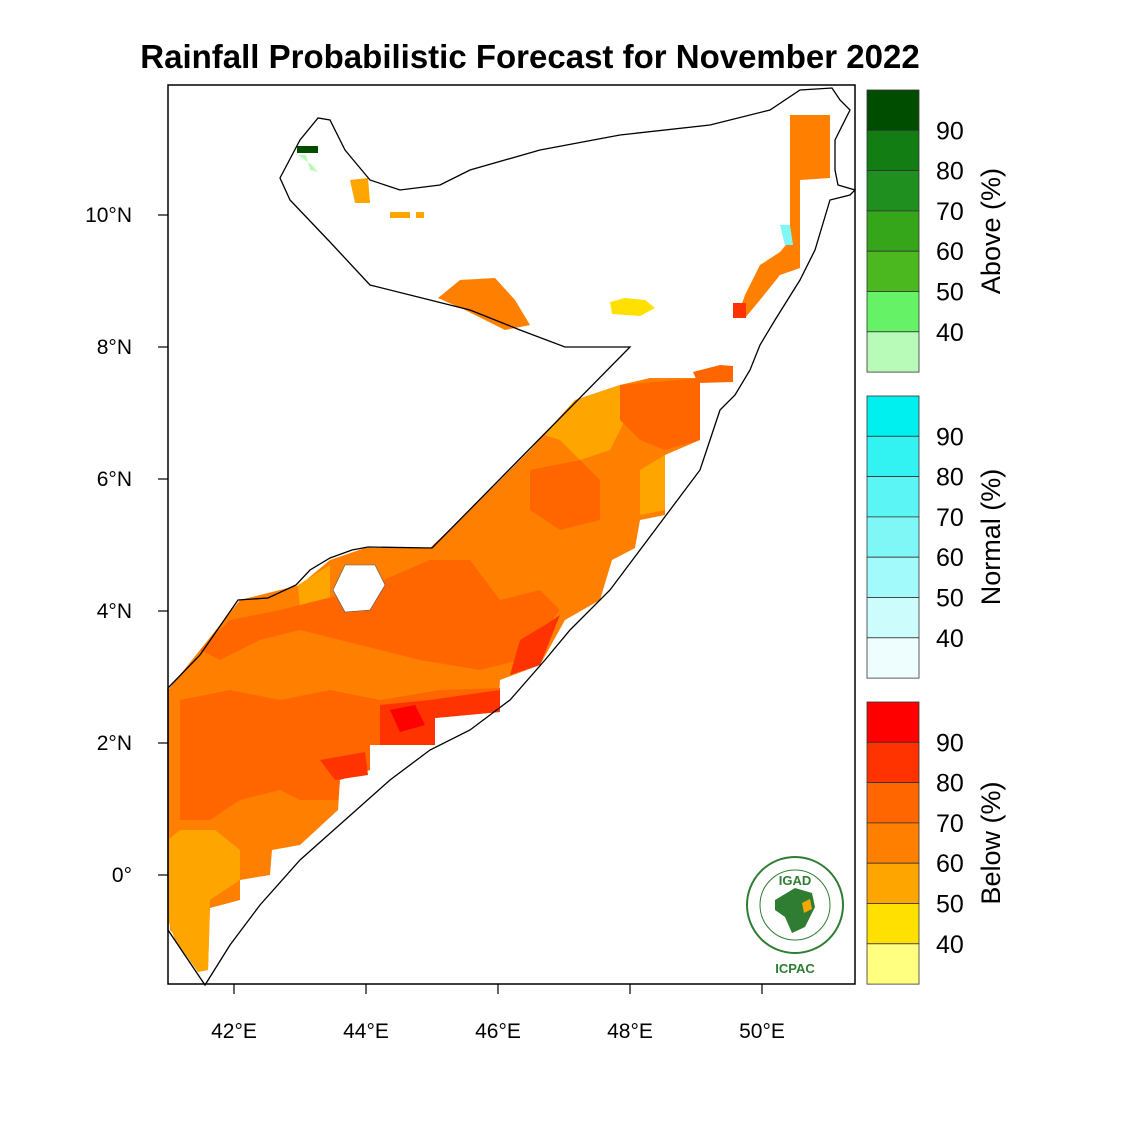 The height and width of the screenshot is (1125, 1125). What do you see at coordinates (739, 310) in the screenshot?
I see `below-80-90-northeast-patch` at bounding box center [739, 310].